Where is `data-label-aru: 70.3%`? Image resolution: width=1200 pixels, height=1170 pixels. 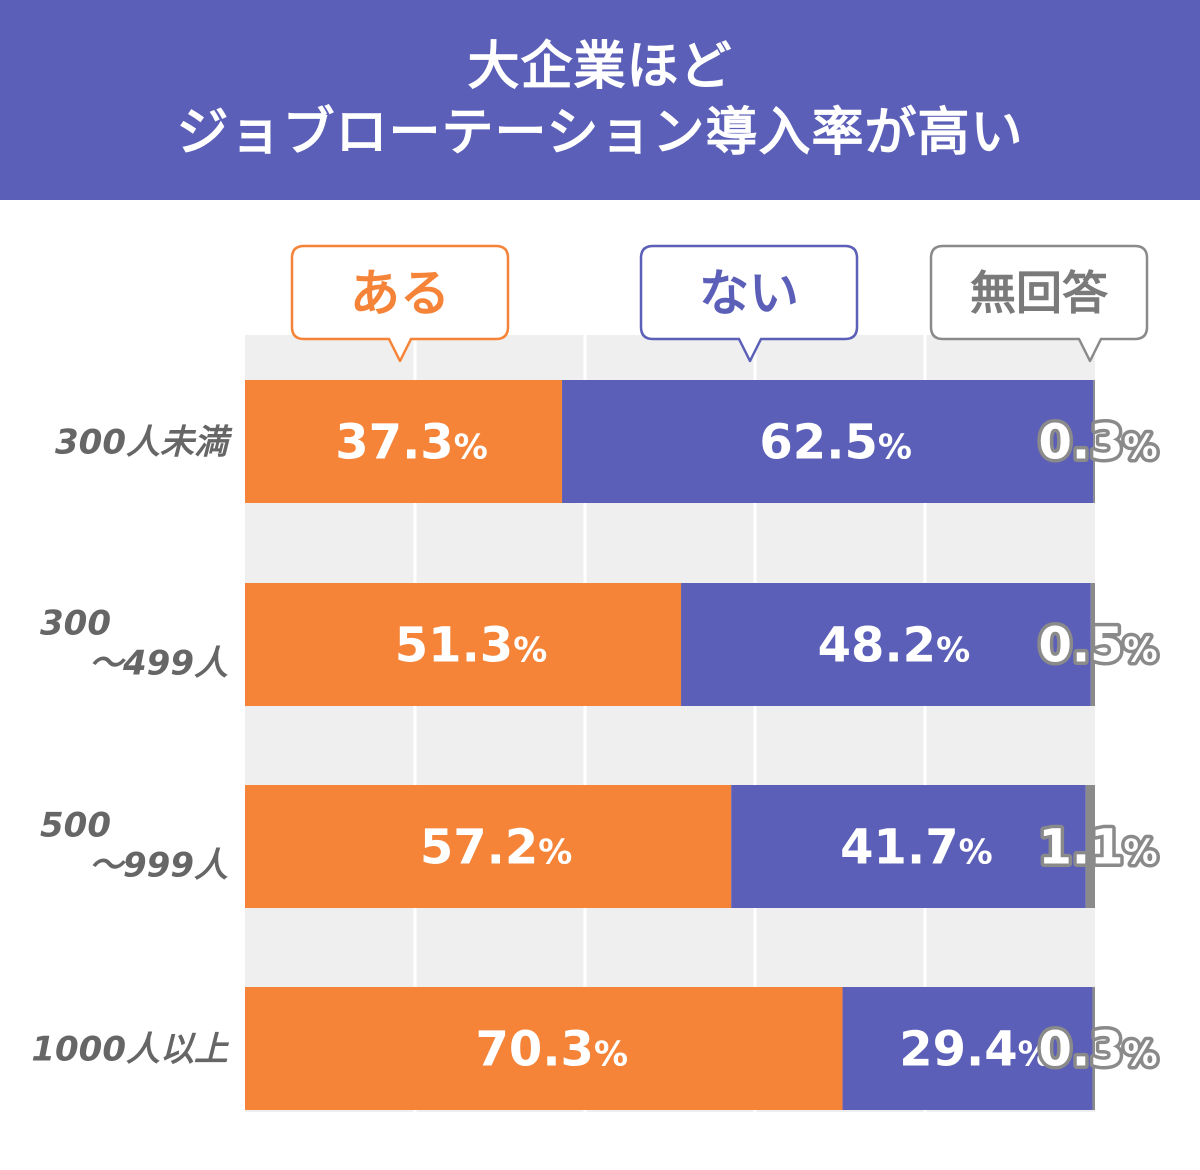
data-label-aru: 70.3% is located at coordinates (552, 1050).